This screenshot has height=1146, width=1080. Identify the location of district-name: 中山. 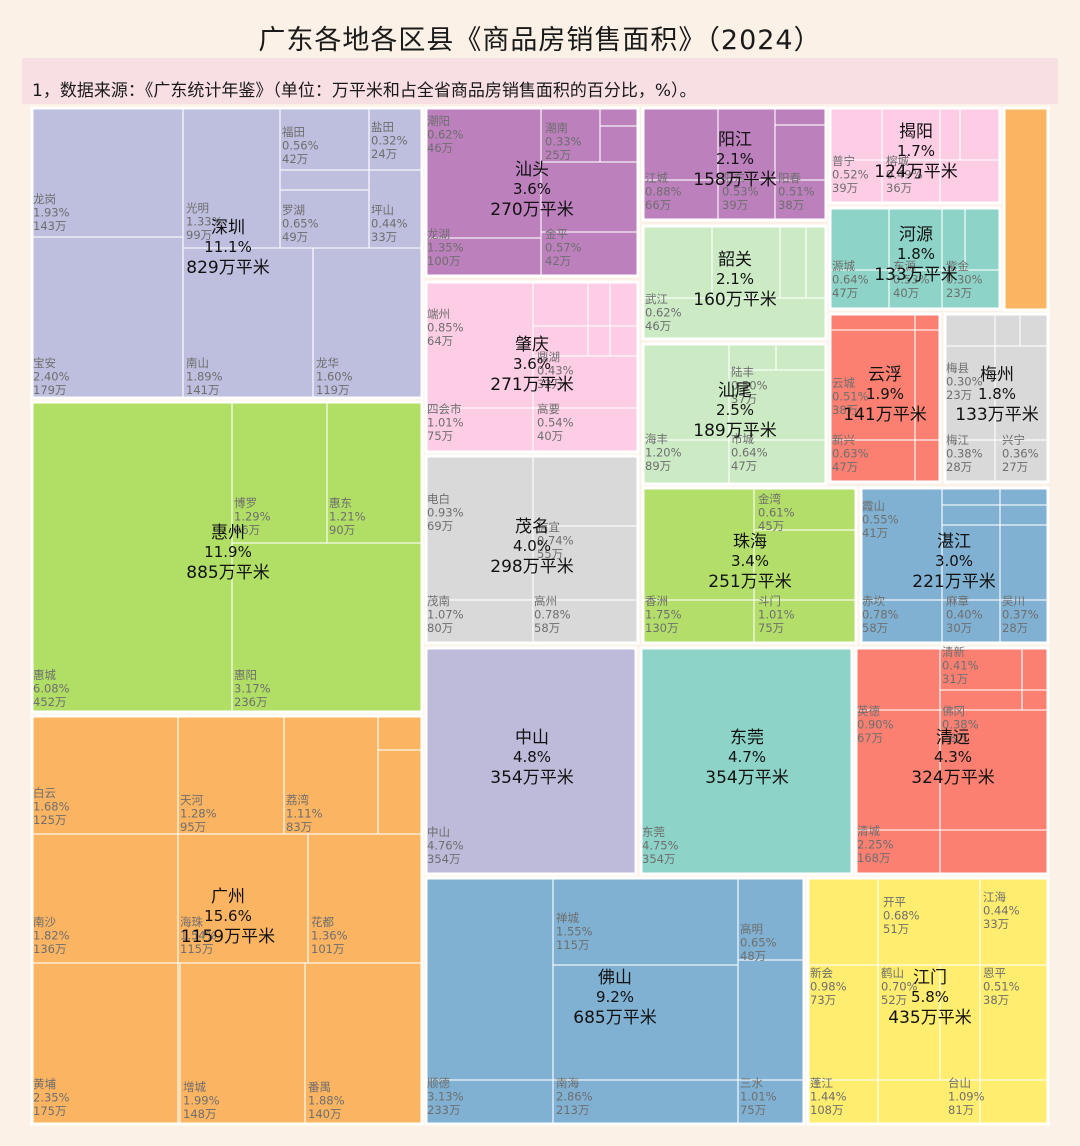
(438, 832).